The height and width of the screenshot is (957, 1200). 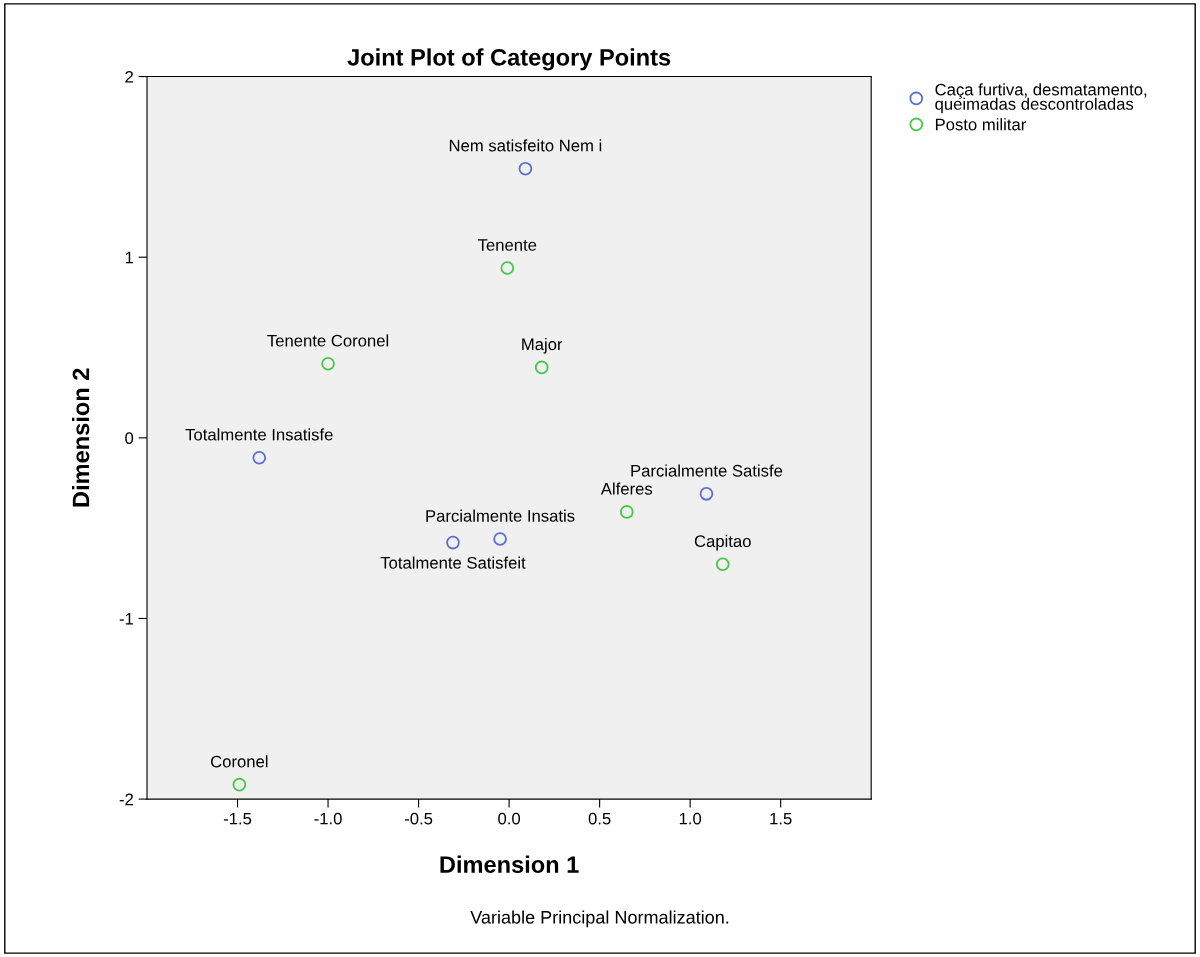 What do you see at coordinates (981, 124) in the screenshot?
I see `legend-label: Posto militar` at bounding box center [981, 124].